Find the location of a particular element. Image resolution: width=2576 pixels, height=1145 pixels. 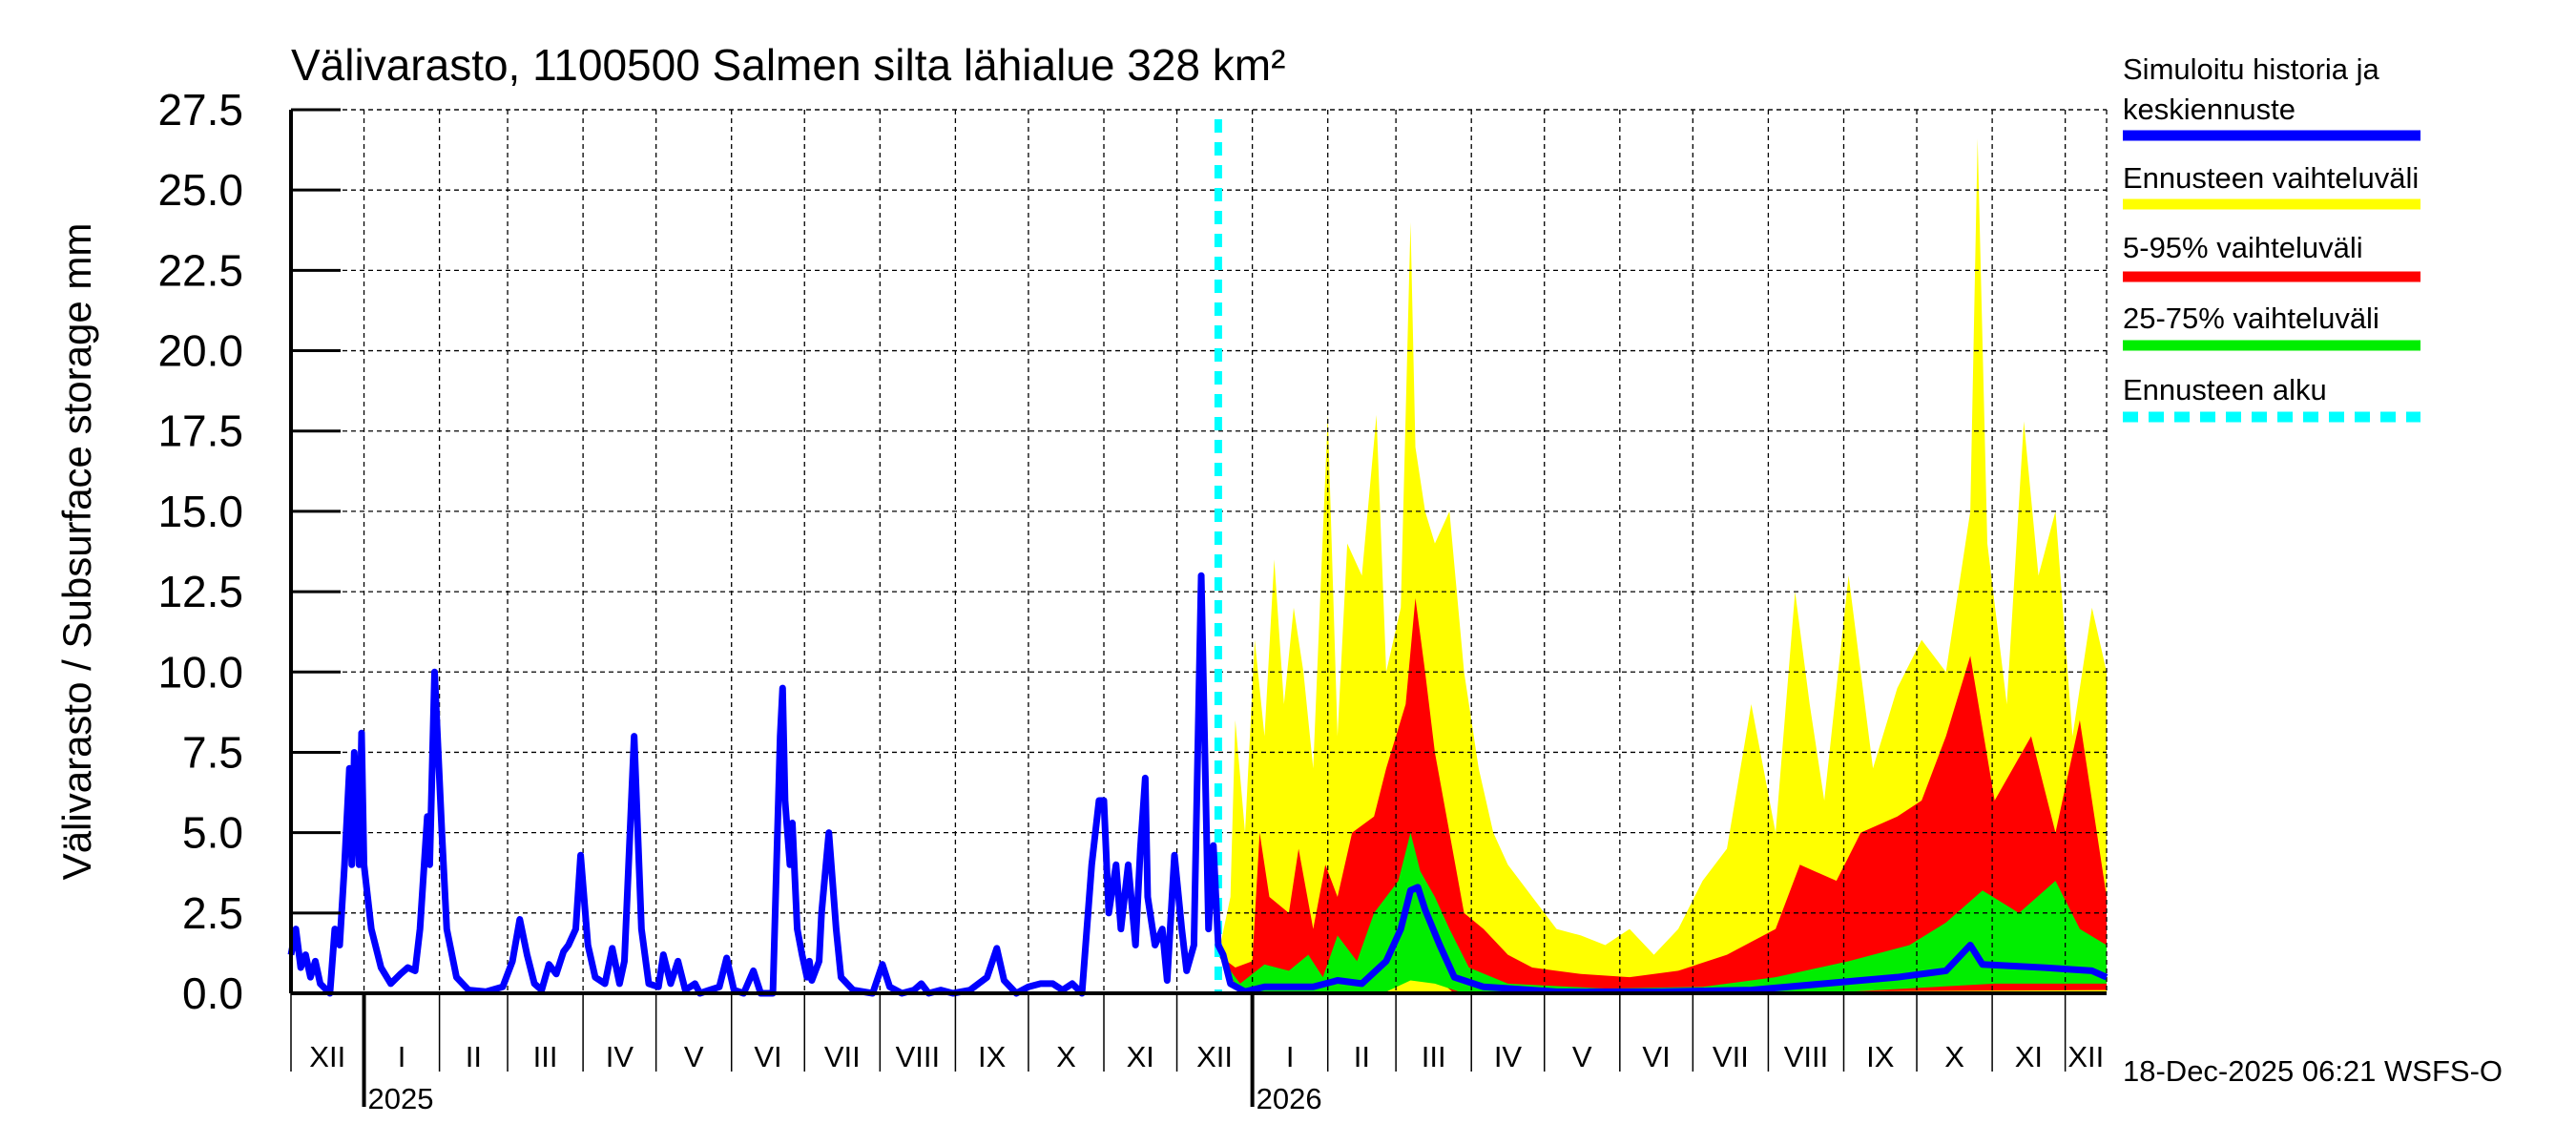

year-label: 2025 is located at coordinates (401, 1099).